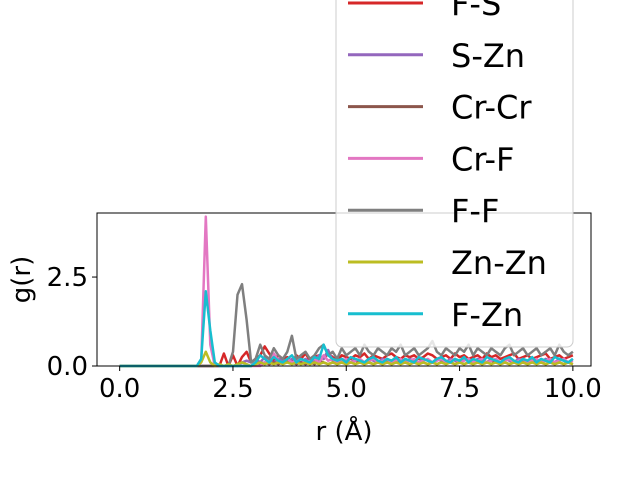  What do you see at coordinates (346, 389) in the screenshot?
I see `x-tick-label: 5.0` at bounding box center [346, 389].